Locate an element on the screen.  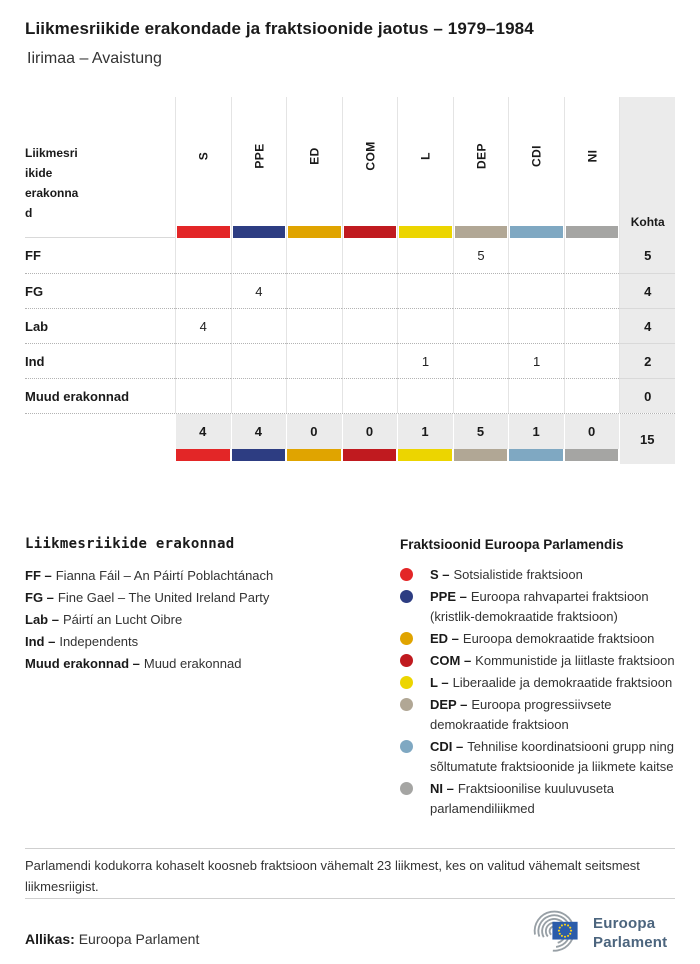
group-name: Sotsialistide fraktsioon is located at coordinates (518, 574).